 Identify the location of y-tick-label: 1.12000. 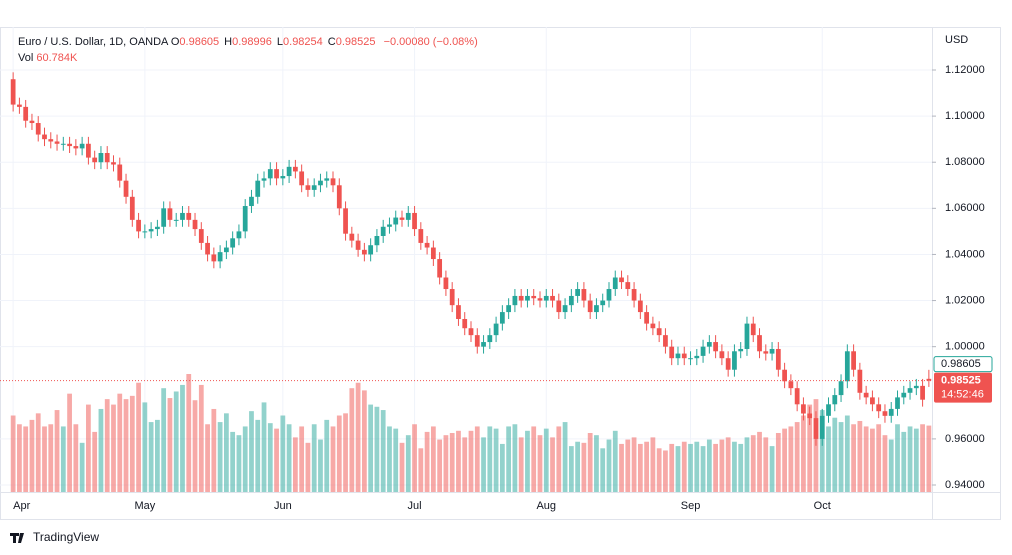
(965, 70).